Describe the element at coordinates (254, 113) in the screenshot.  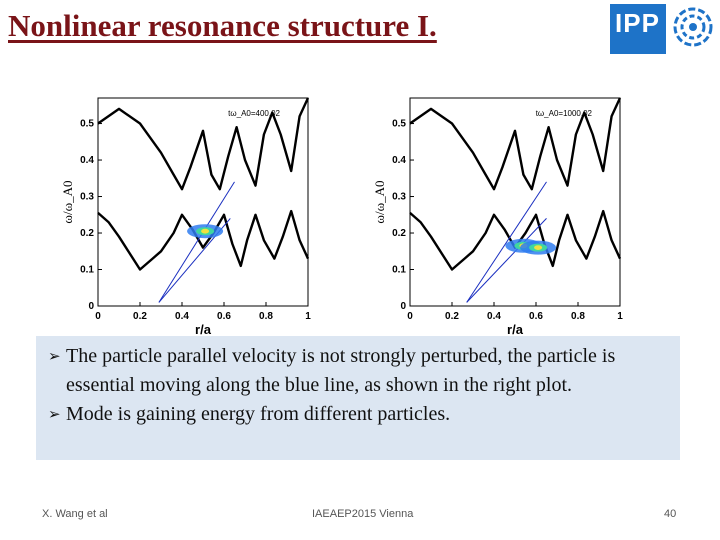
I see `time-annotation: tω_A0=400.02` at that location.